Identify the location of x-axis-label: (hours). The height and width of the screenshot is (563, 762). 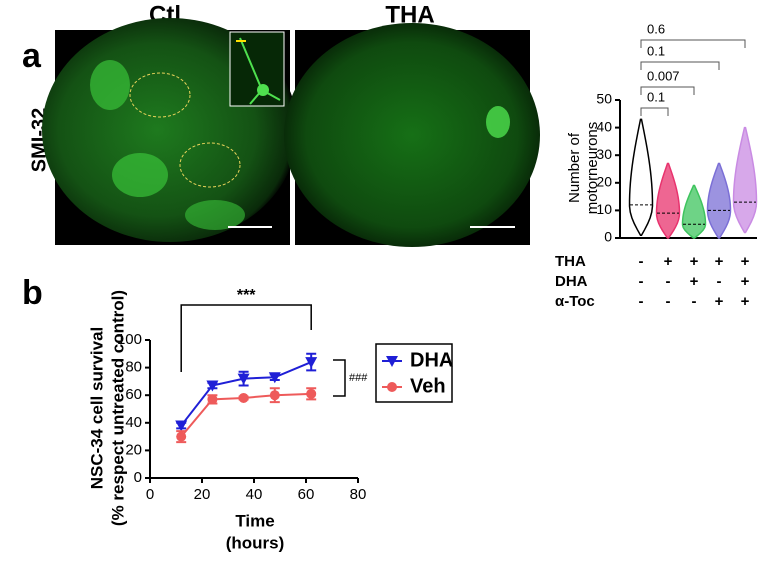
(255, 542).